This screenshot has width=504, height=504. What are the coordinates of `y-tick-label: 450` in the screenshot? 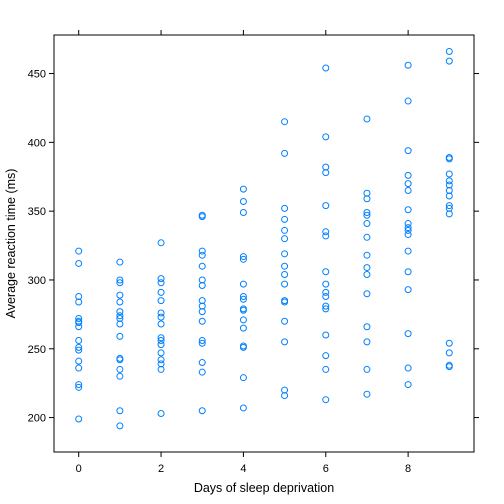 It's located at (37, 75).